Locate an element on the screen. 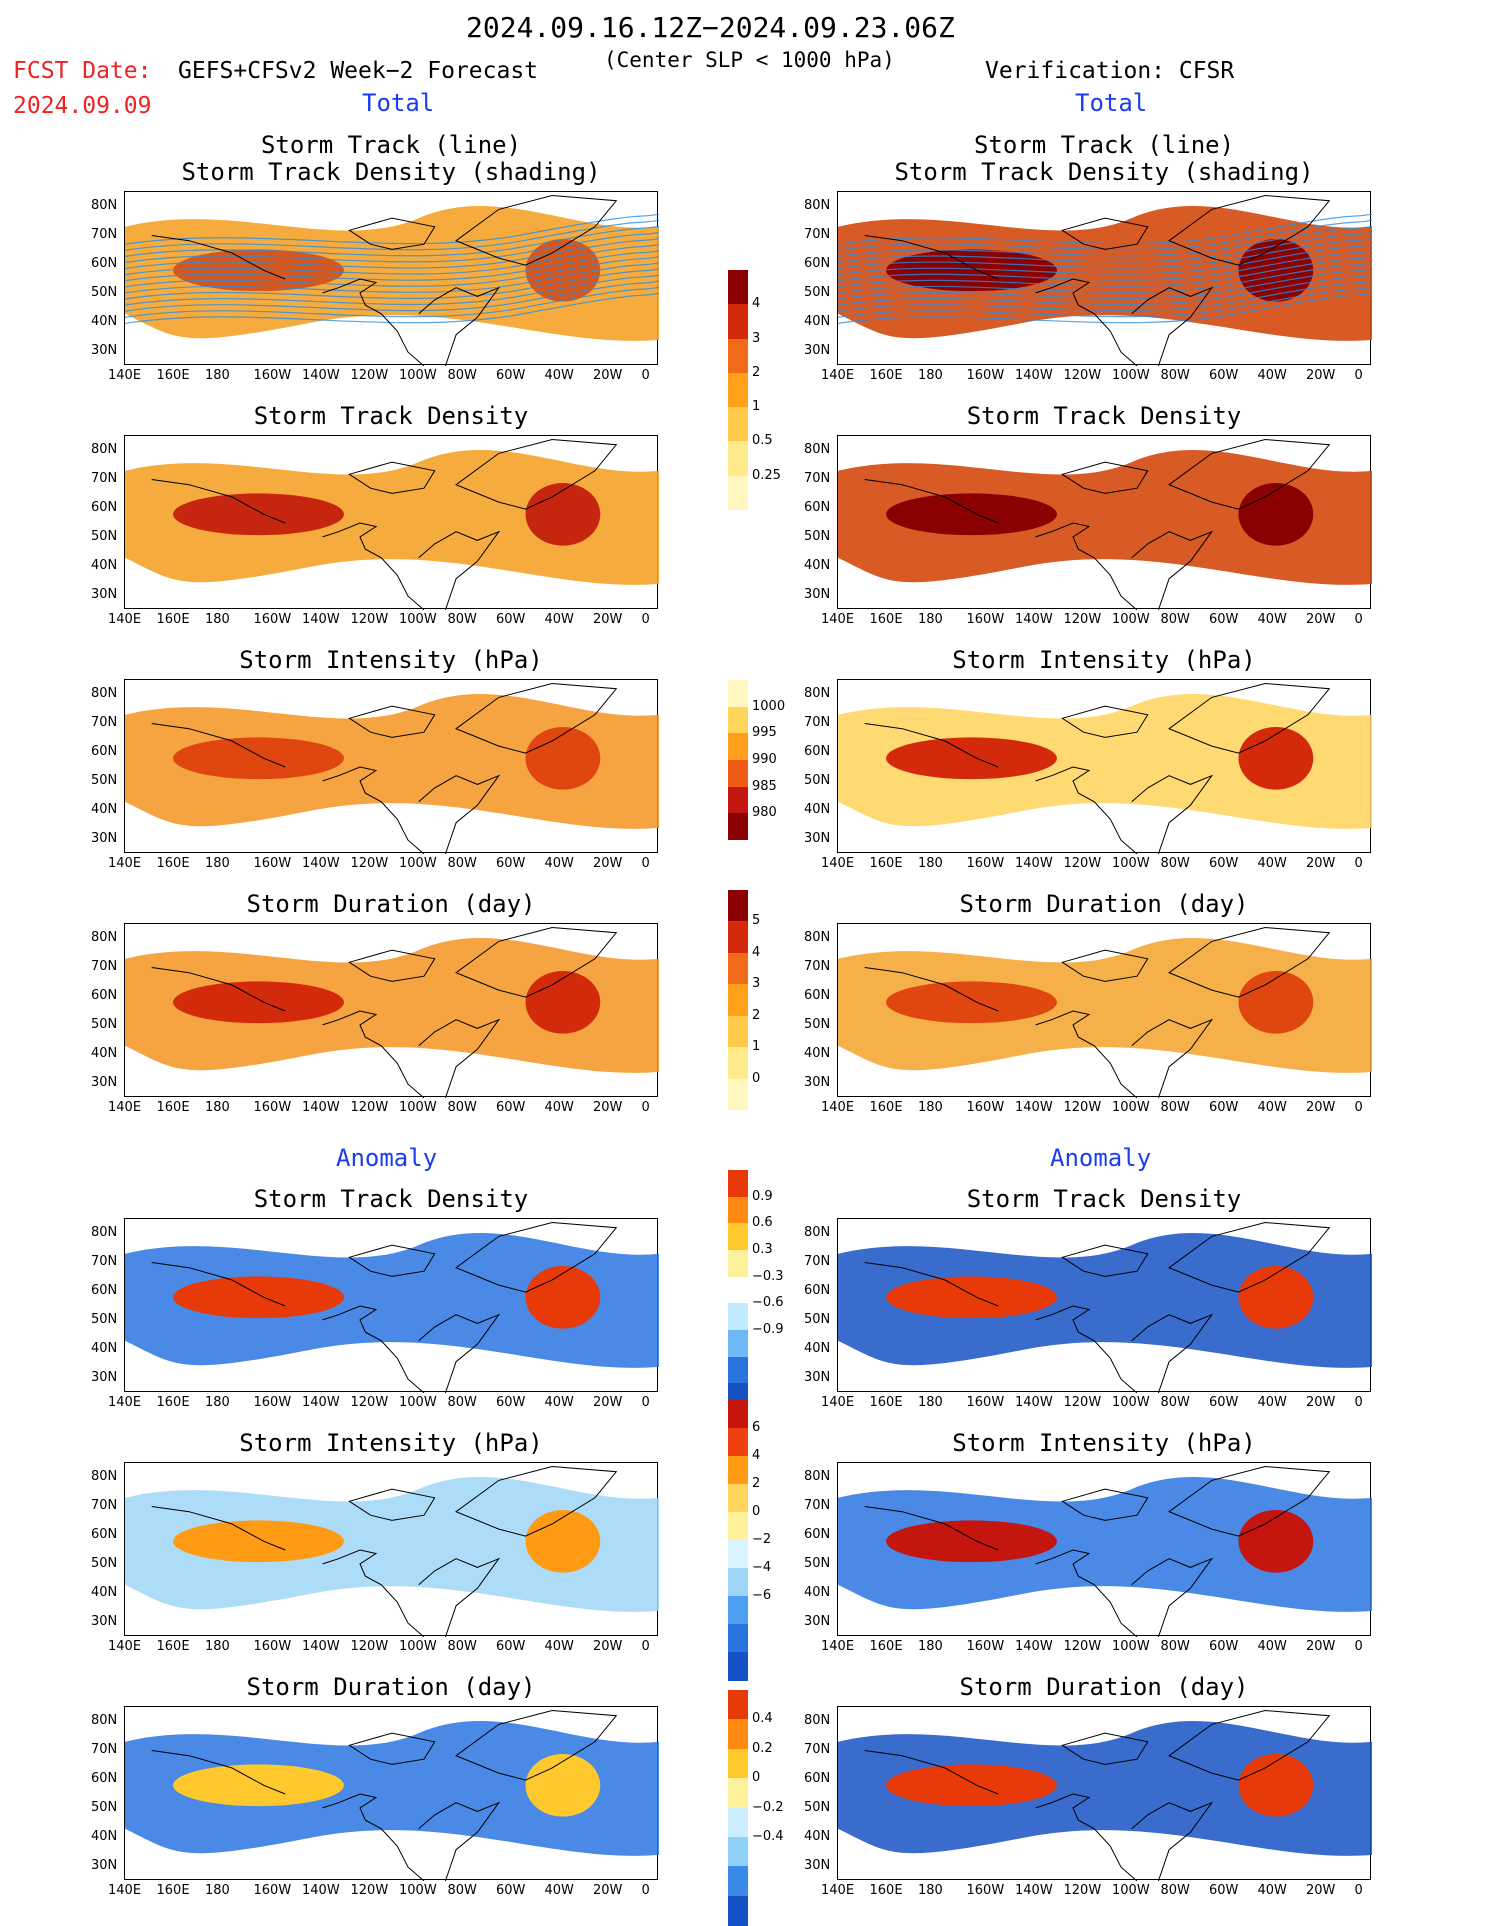 The image size is (1487, 1926). panel-title-line1: Storm Track (line) is located at coordinates (1104, 145).